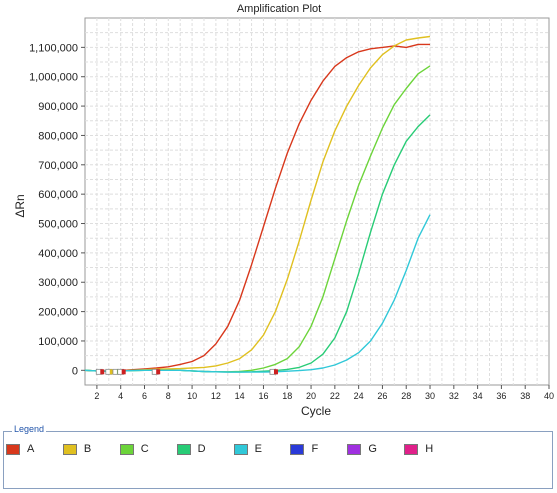 This screenshot has width=557, height=493. Describe the element at coordinates (96, 396) in the screenshot. I see `x-tick-label: 2` at that location.